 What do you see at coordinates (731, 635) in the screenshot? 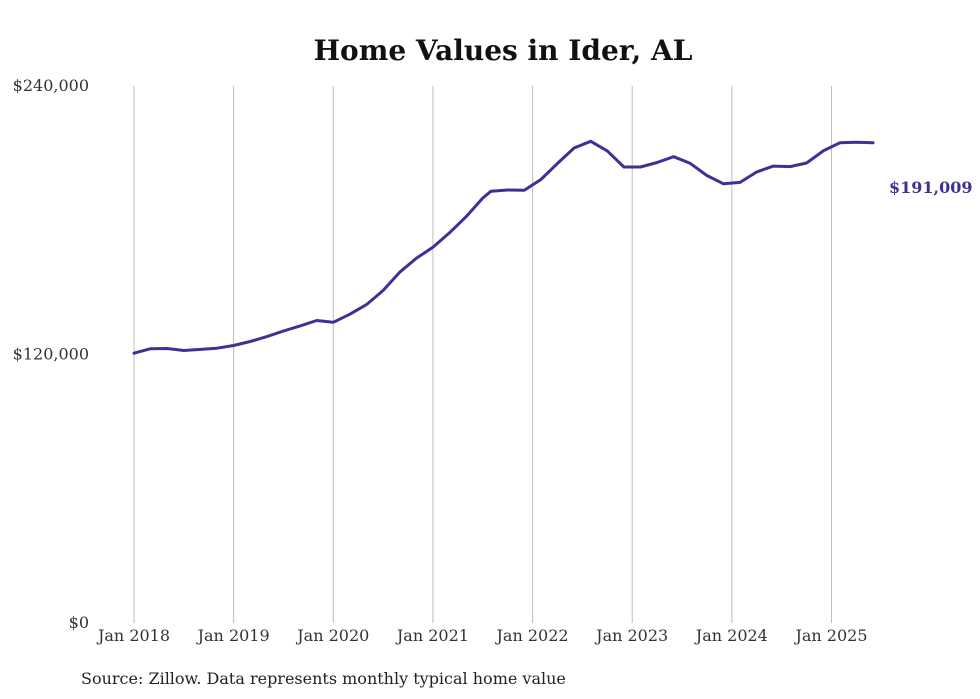
I see `x-tick-label: Jan 2024` at bounding box center [731, 635].